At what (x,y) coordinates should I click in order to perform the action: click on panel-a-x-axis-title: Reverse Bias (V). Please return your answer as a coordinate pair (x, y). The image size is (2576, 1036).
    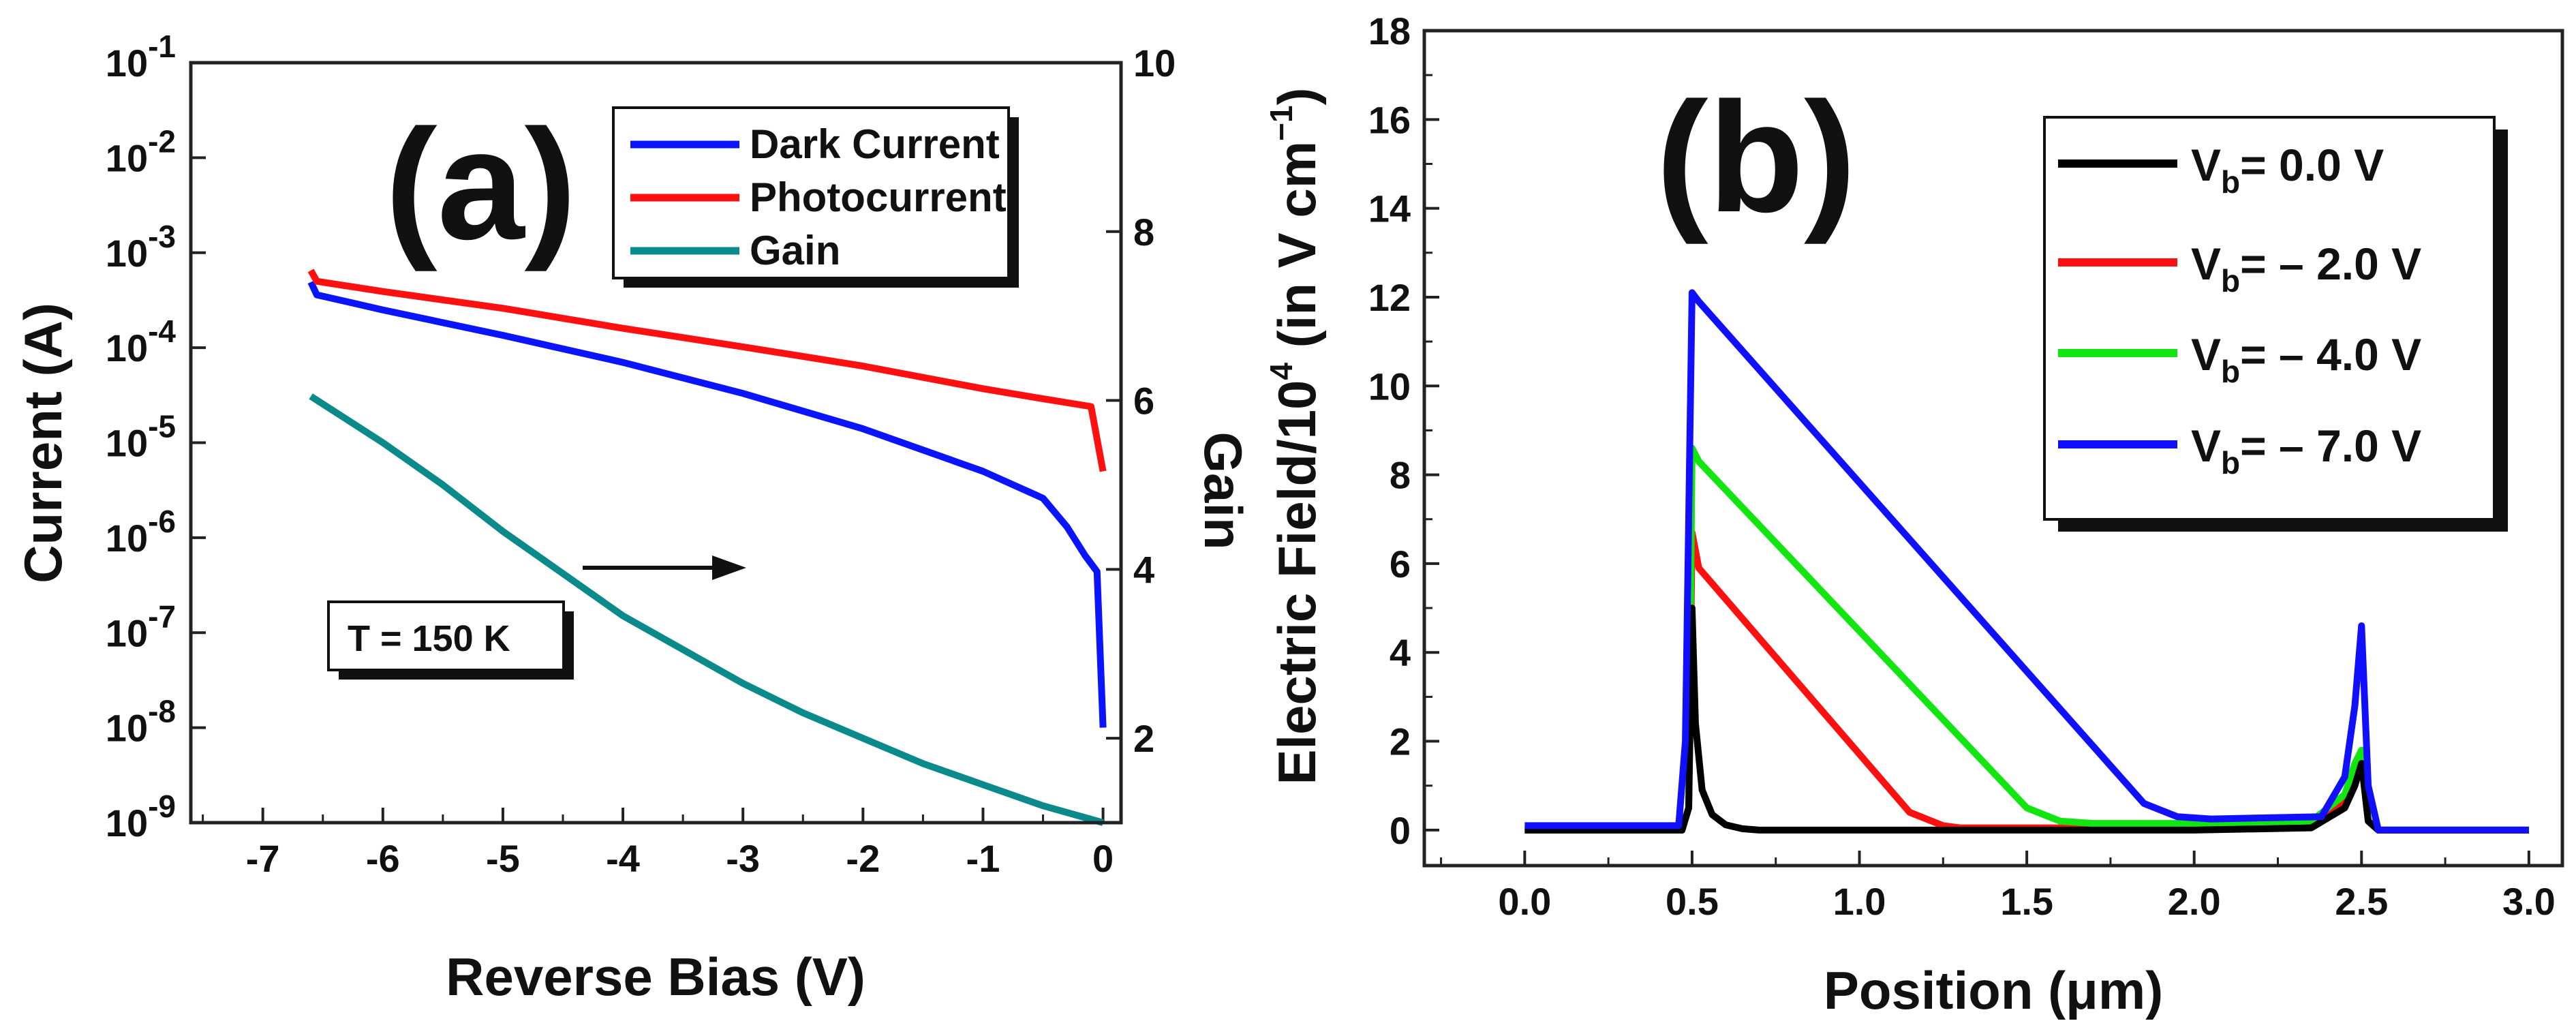
    Looking at the image, I should click on (655, 977).